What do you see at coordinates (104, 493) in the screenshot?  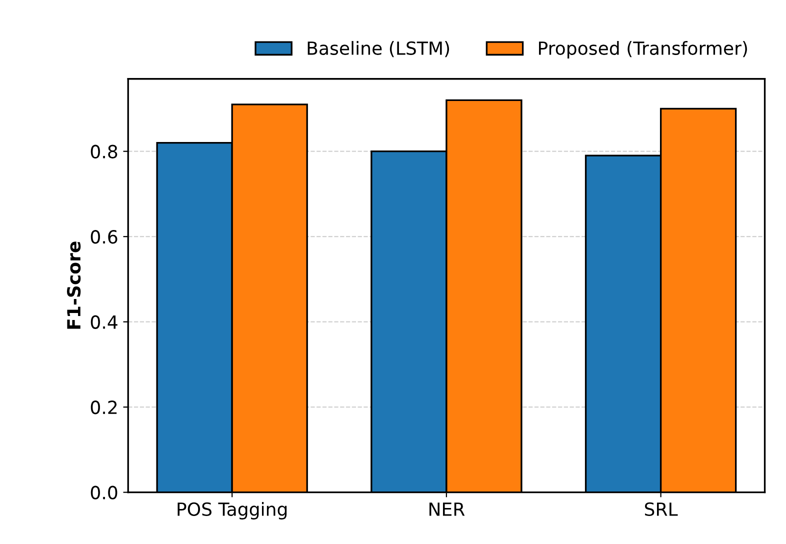 I see `y-tick-label: 0.0` at bounding box center [104, 493].